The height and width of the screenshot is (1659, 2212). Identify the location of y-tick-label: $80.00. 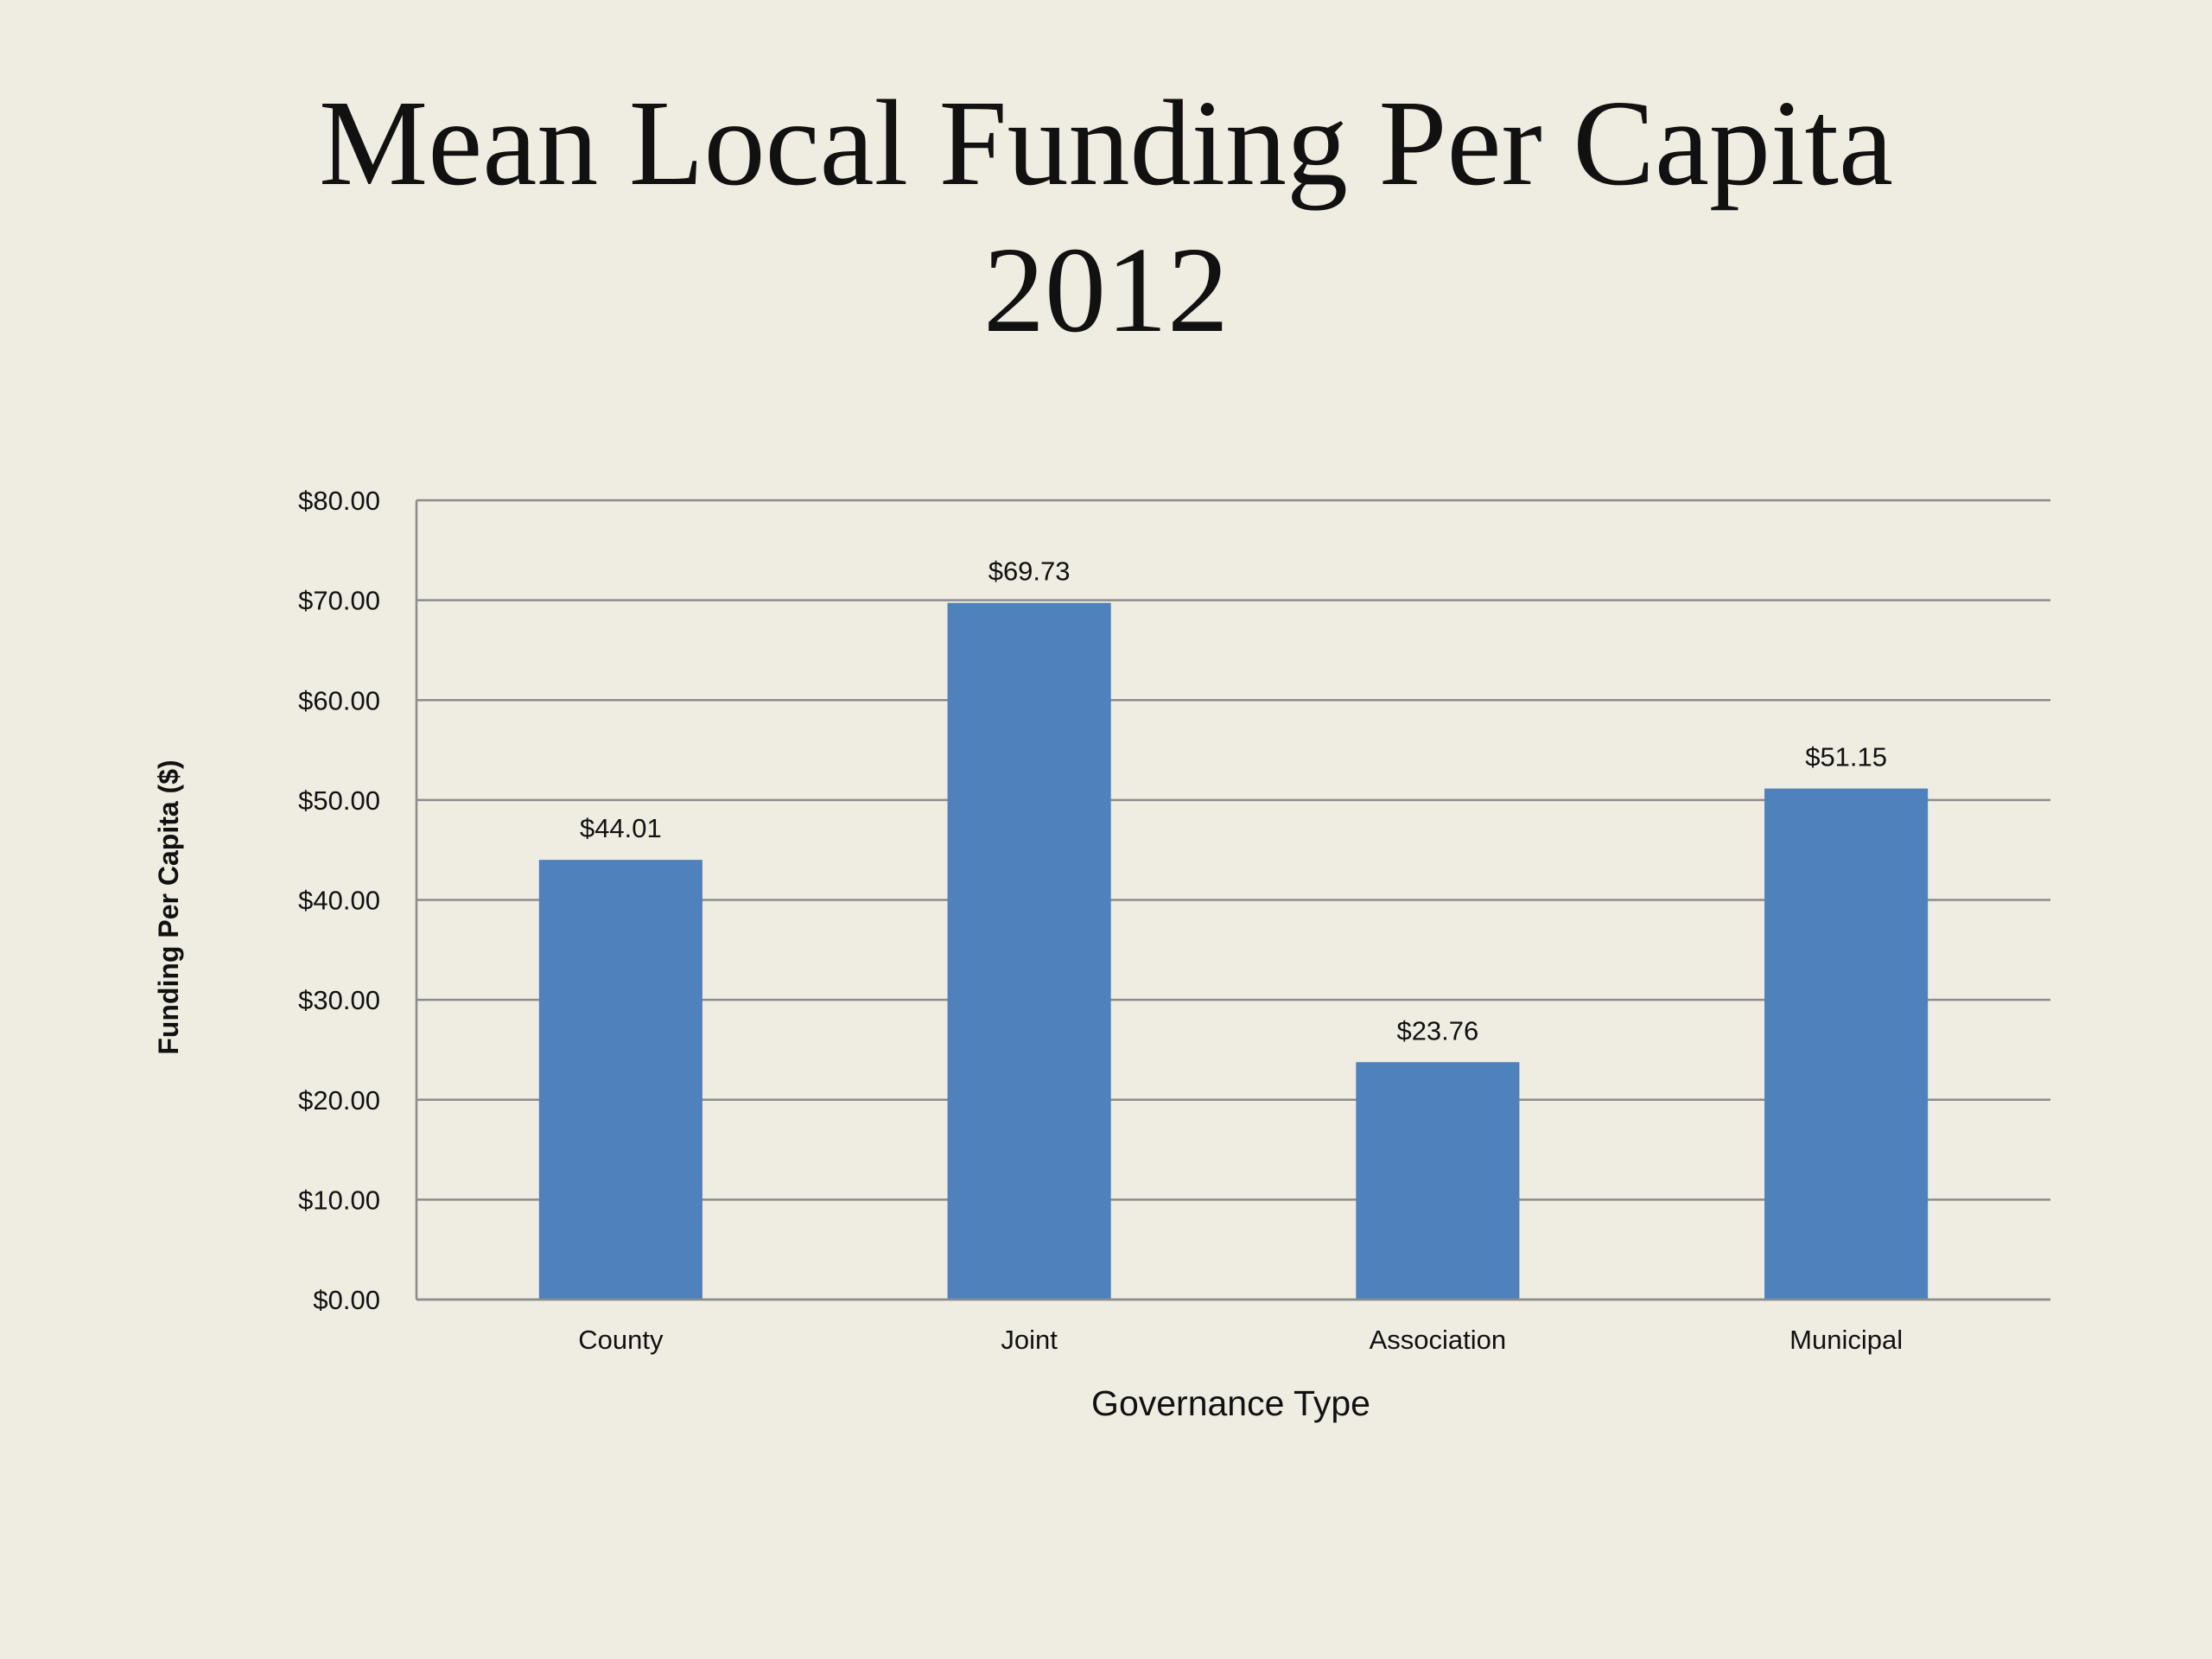
(339, 501).